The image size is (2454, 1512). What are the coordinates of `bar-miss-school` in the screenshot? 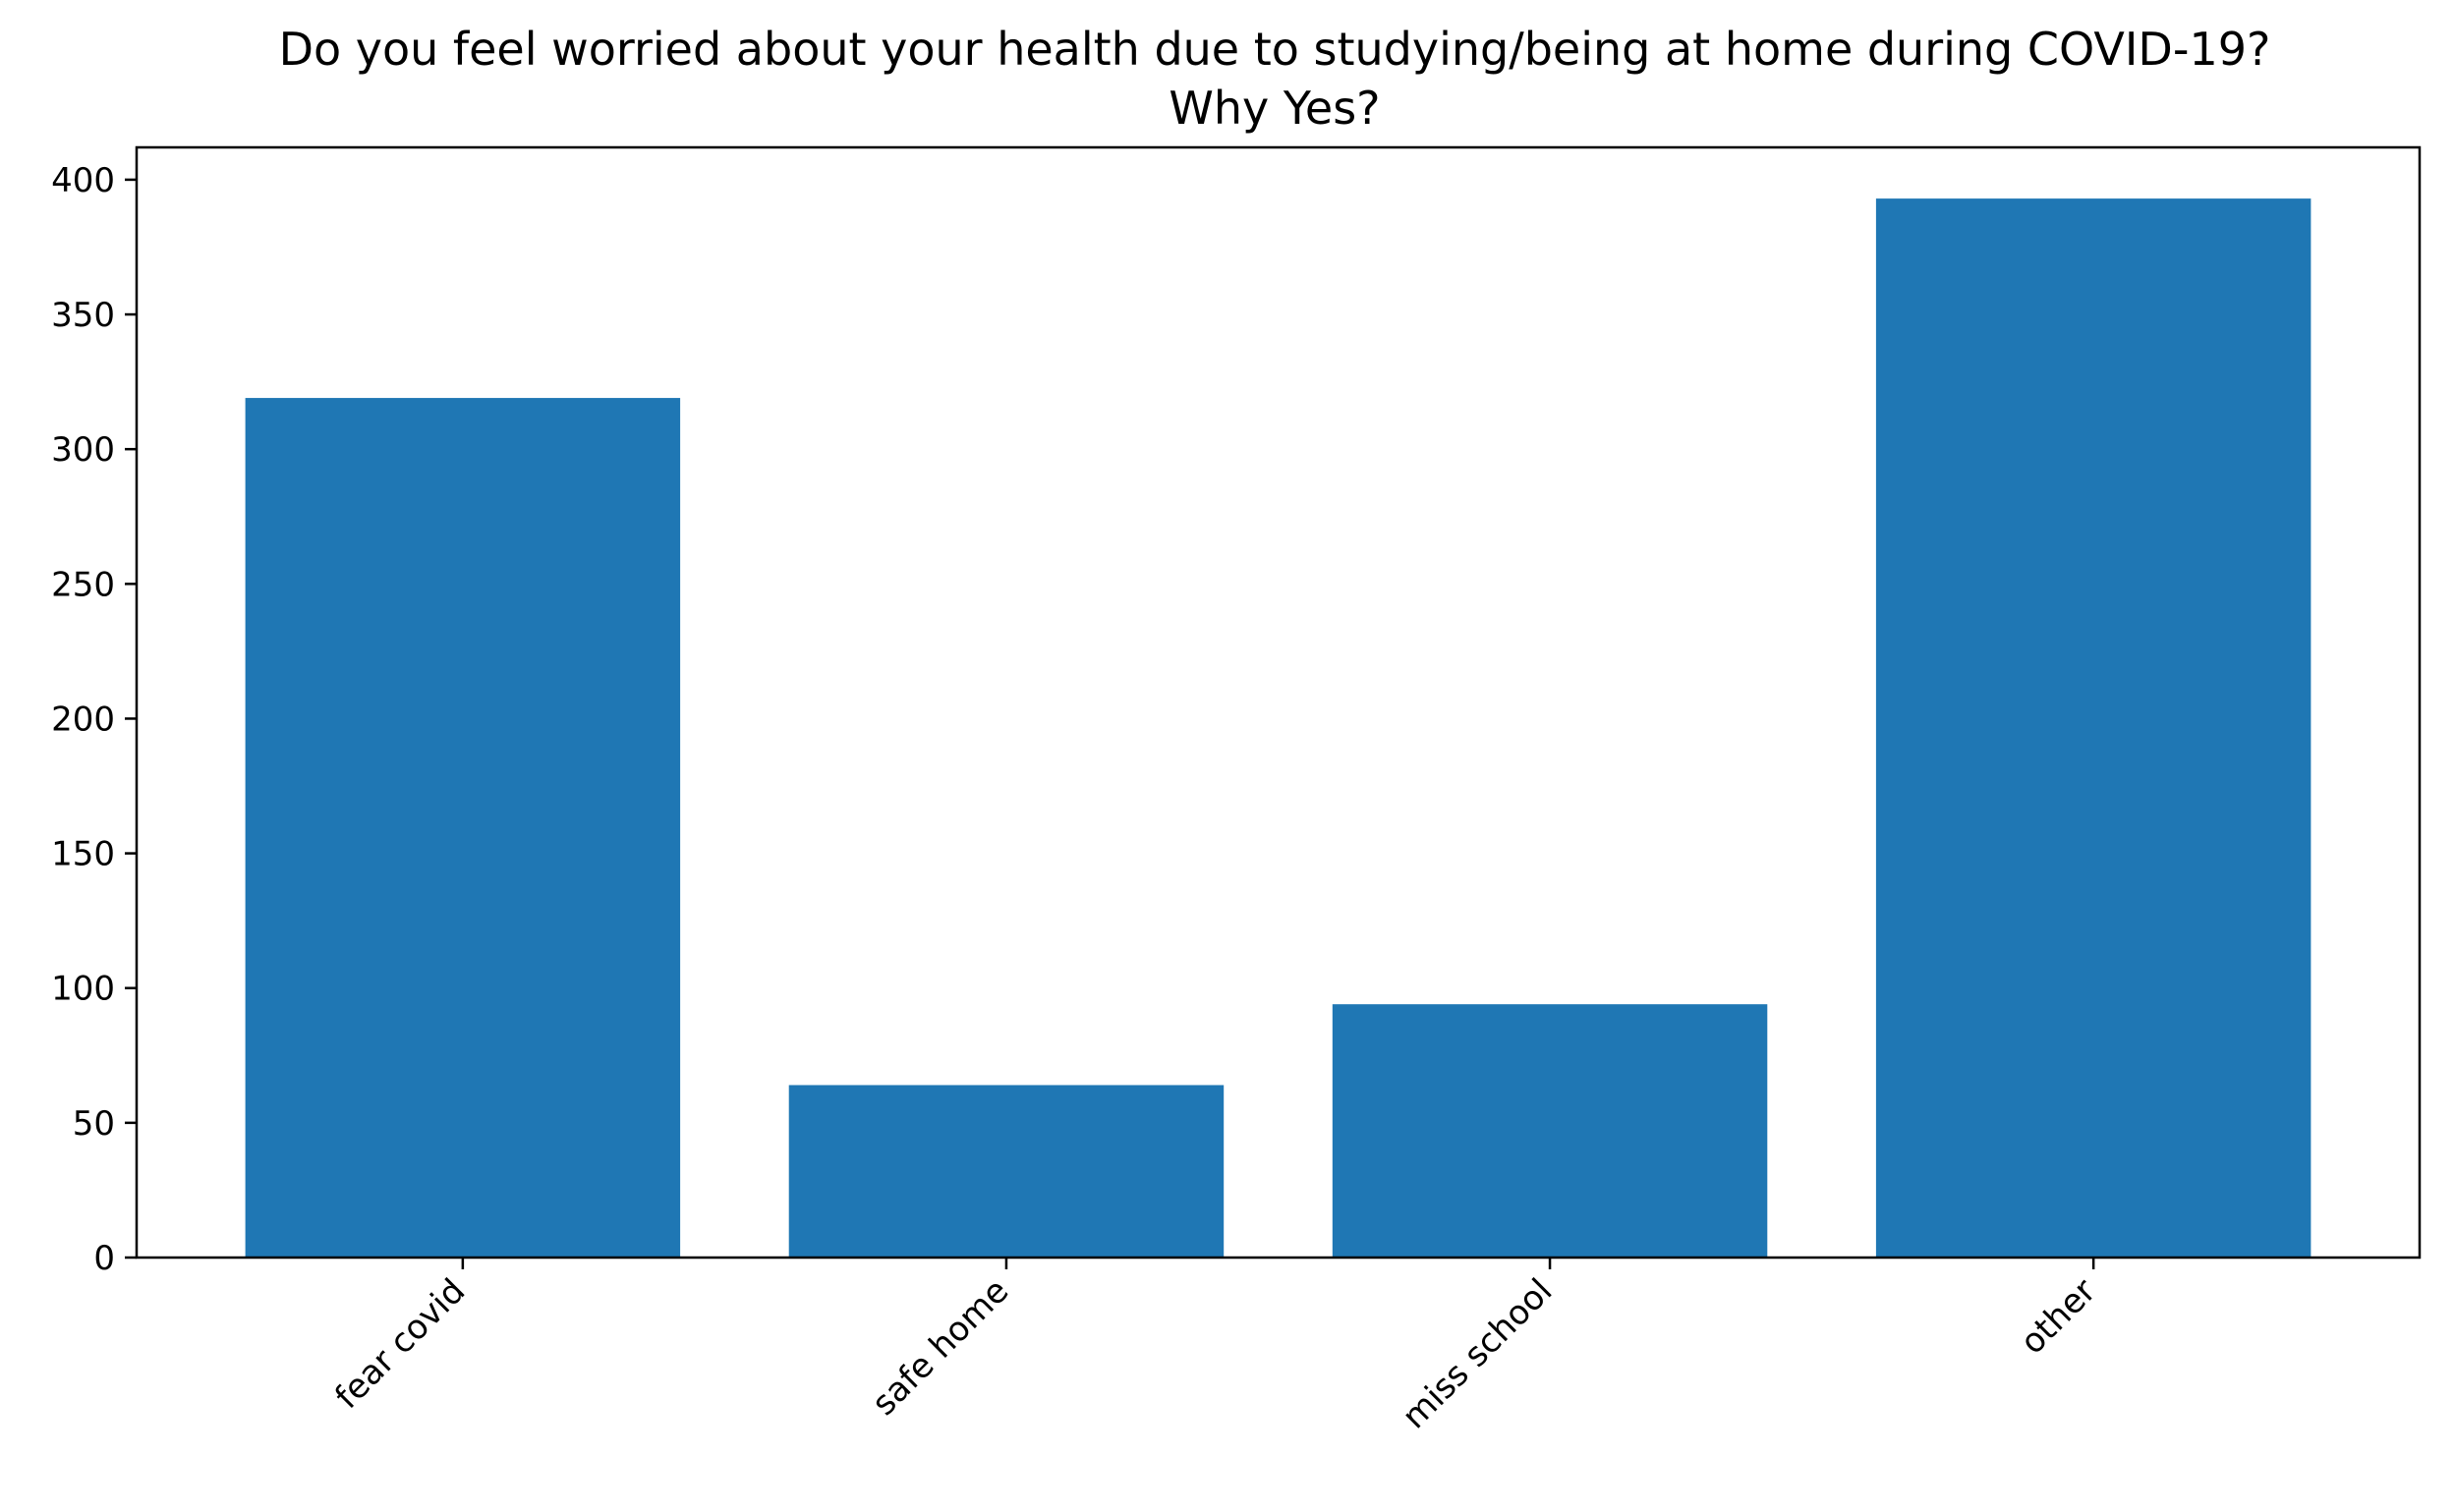 It's located at (1550, 1131).